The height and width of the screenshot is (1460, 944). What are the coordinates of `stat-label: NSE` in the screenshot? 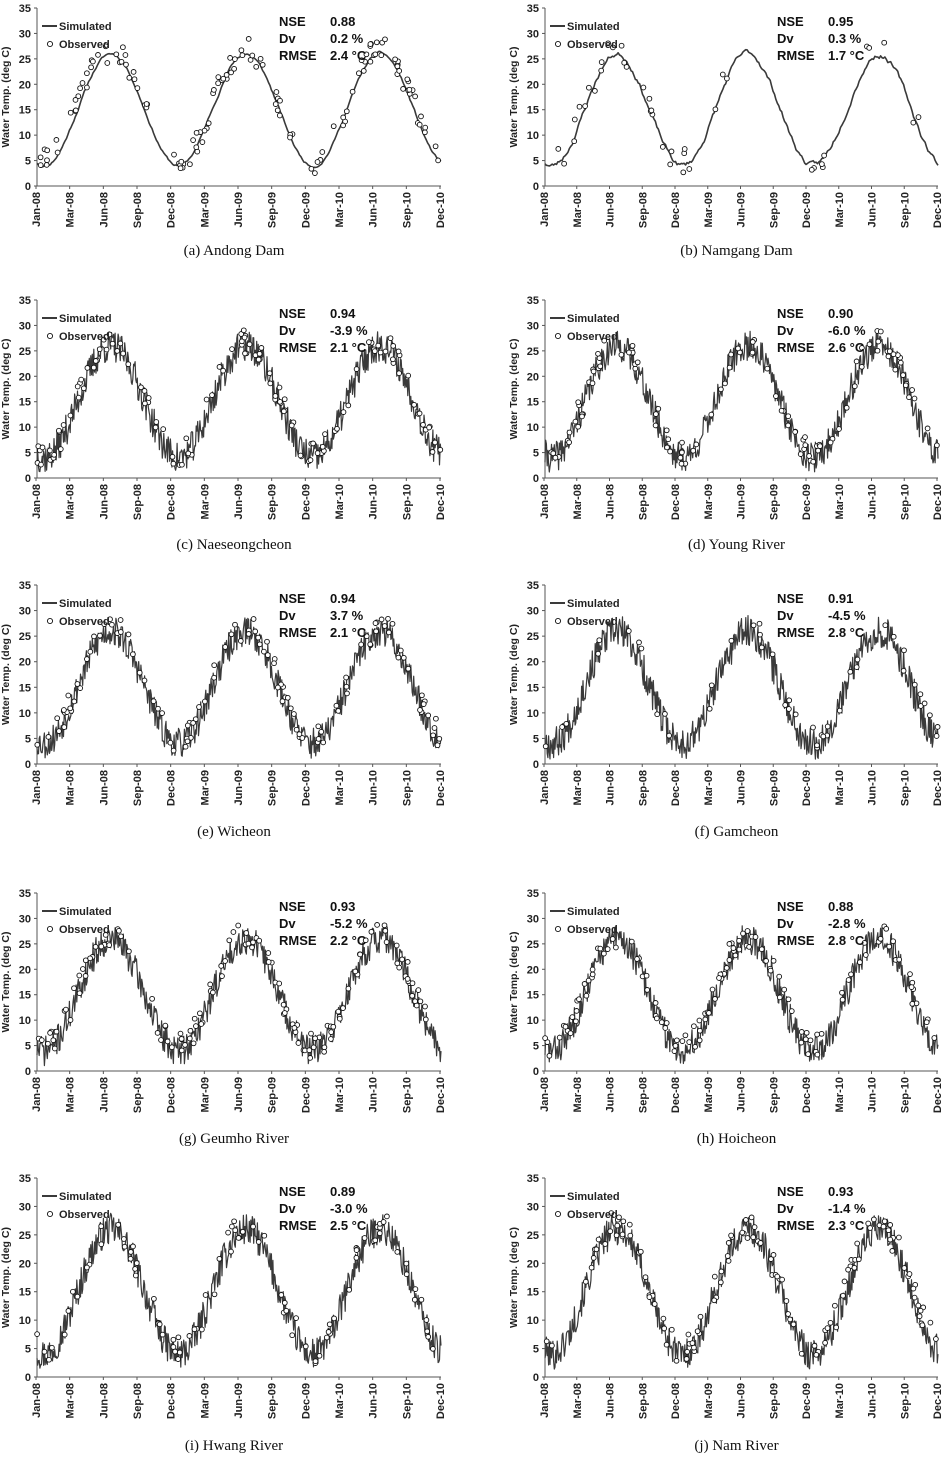 It's located at (790, 21).